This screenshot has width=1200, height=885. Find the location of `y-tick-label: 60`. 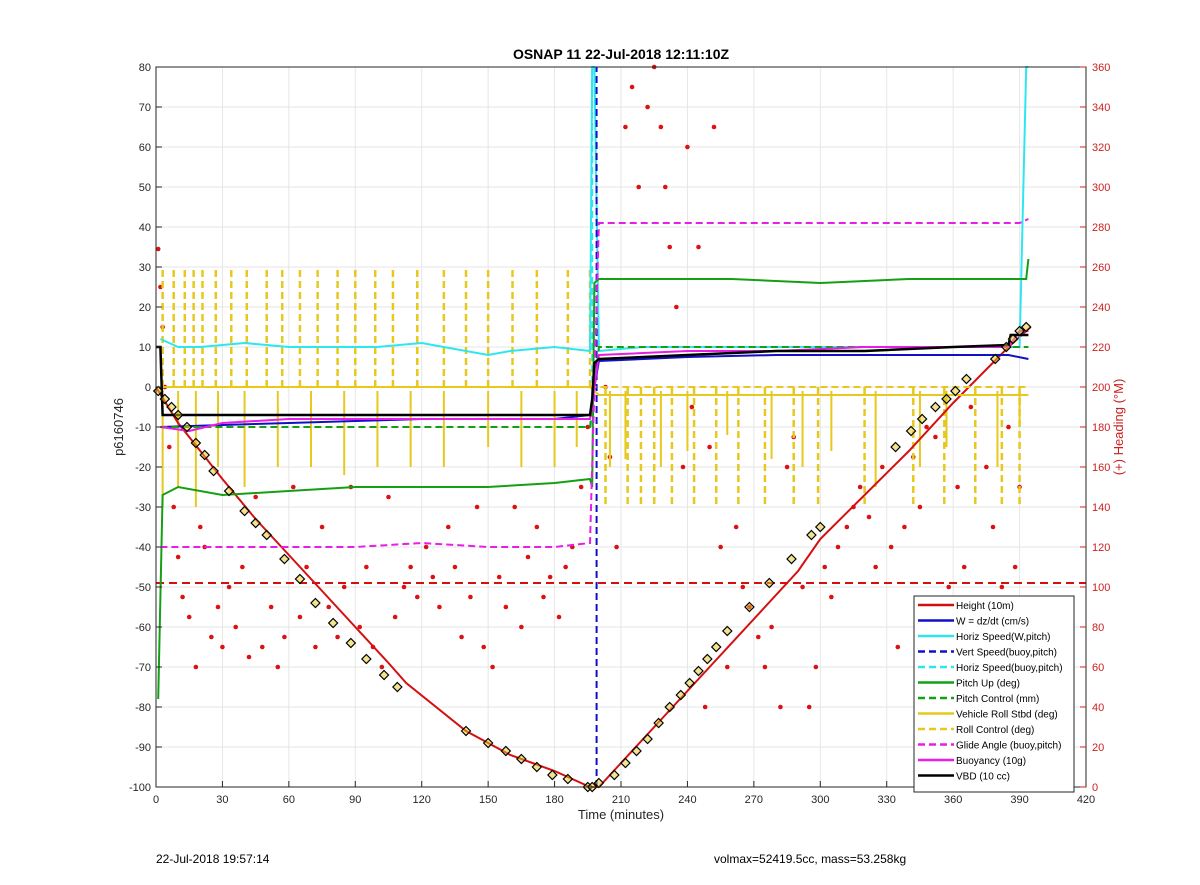

y-tick-label: 60 is located at coordinates (145, 148).